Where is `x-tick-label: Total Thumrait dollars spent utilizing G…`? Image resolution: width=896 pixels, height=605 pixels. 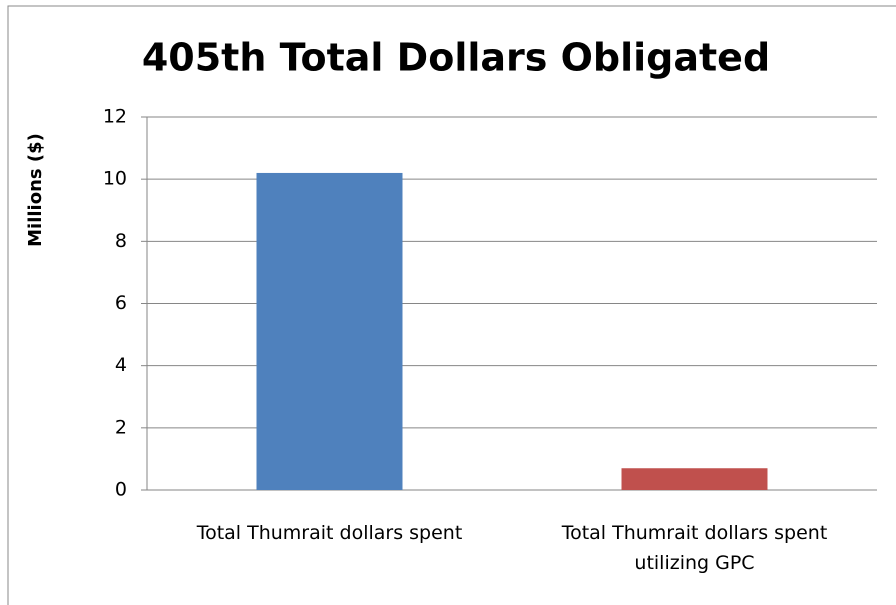
x-tick-label: Total Thumrait dollars spent utilizing G… is located at coordinates (694, 548).